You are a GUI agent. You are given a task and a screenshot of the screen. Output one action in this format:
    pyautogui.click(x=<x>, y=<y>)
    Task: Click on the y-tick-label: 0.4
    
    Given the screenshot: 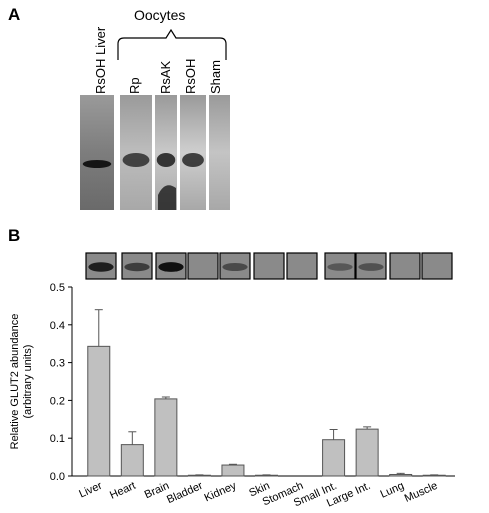 What is the action you would take?
    pyautogui.click(x=57, y=326)
    